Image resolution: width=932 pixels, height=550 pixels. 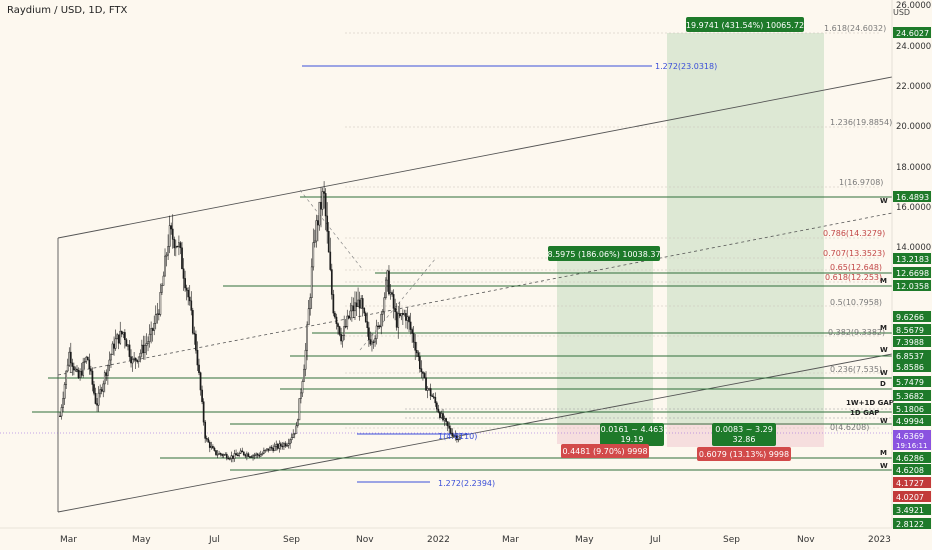 What do you see at coordinates (861, 182) in the screenshot?
I see `fib-label: 1(16.9708)` at bounding box center [861, 182].